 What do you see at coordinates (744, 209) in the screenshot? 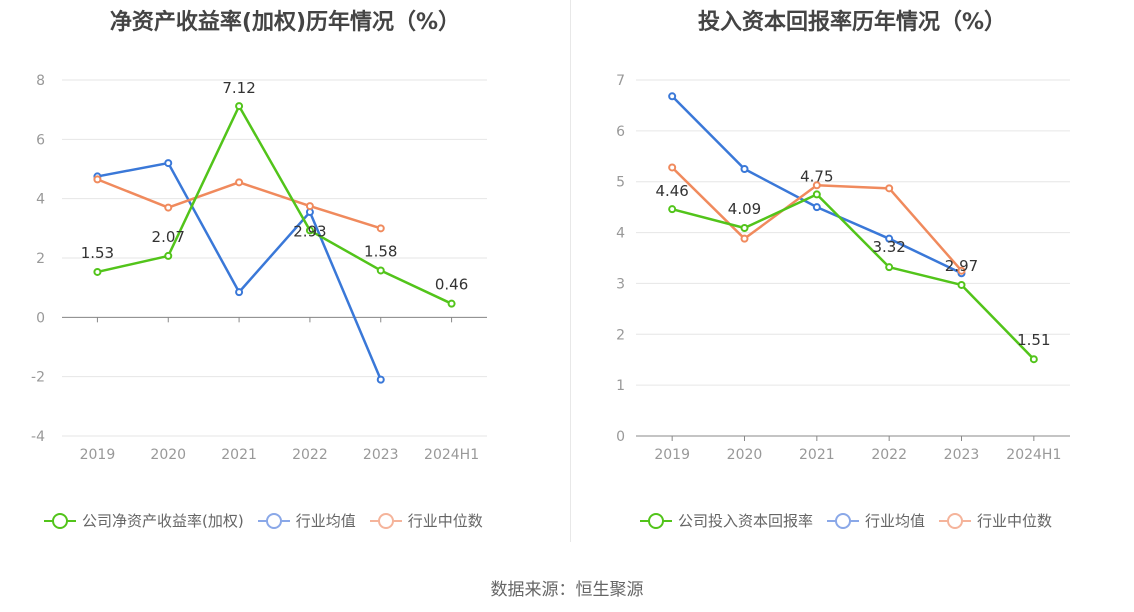
I see `data-label: 4.09` at bounding box center [744, 209].